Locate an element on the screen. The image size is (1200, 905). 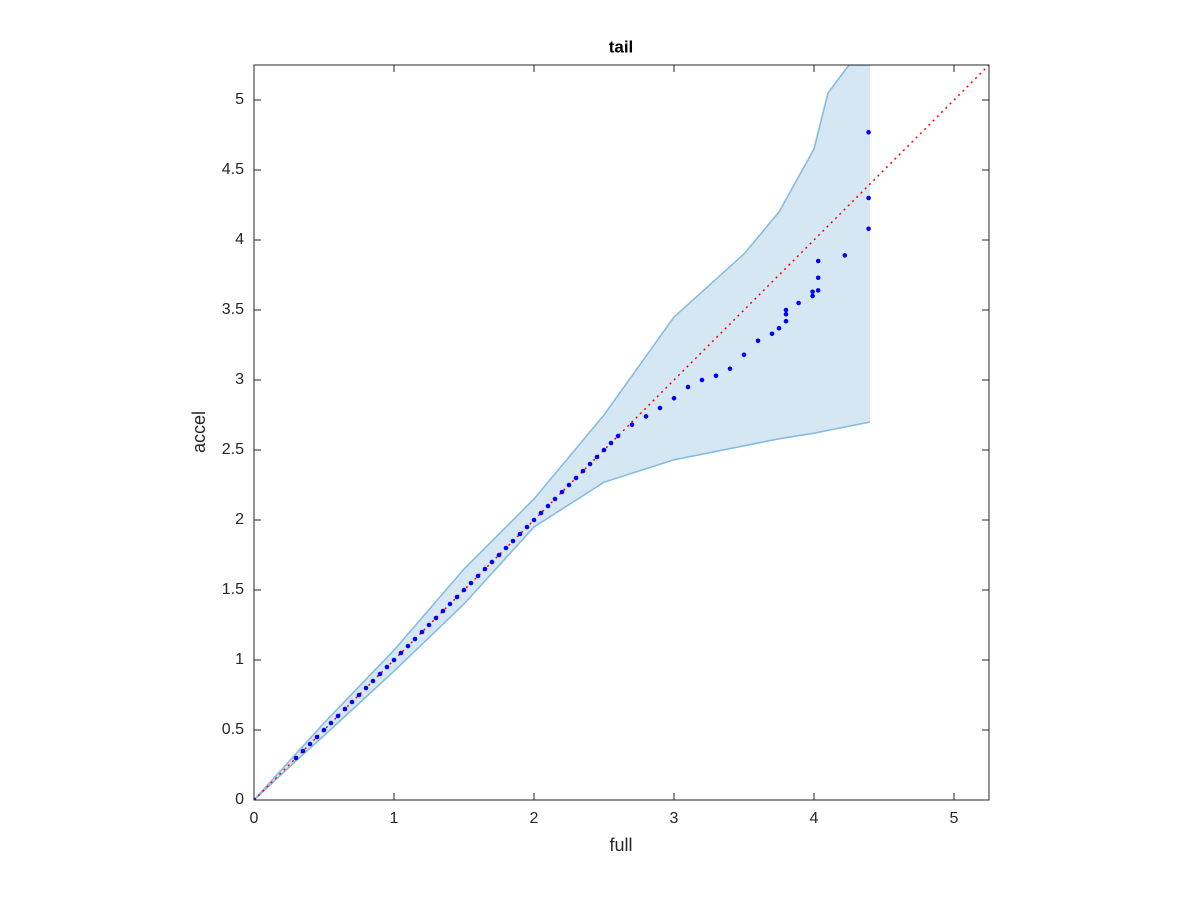
x-tick-label: 3 is located at coordinates (674, 818).